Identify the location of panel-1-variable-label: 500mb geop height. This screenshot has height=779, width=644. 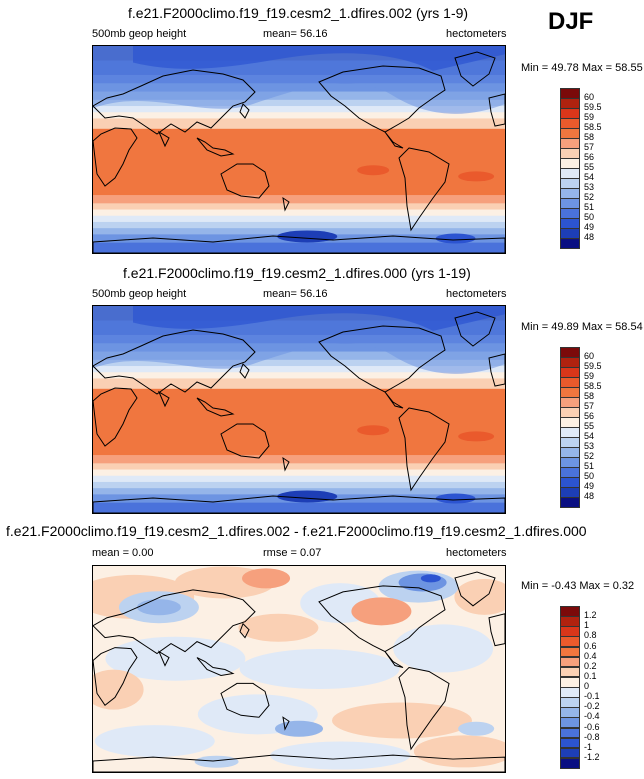
(139, 34).